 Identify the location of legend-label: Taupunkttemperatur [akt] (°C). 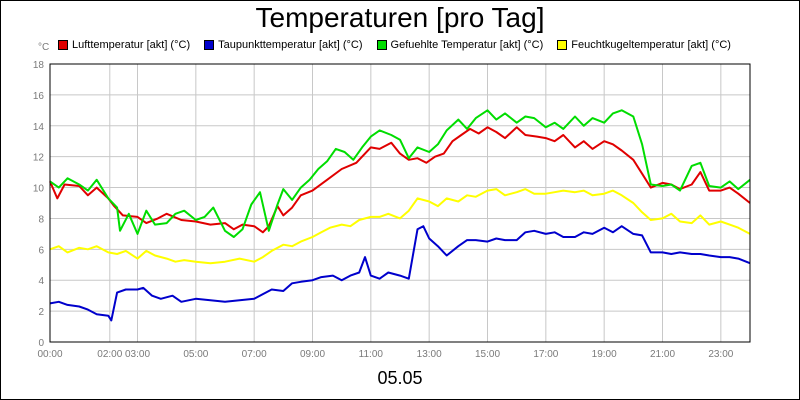
(290, 45).